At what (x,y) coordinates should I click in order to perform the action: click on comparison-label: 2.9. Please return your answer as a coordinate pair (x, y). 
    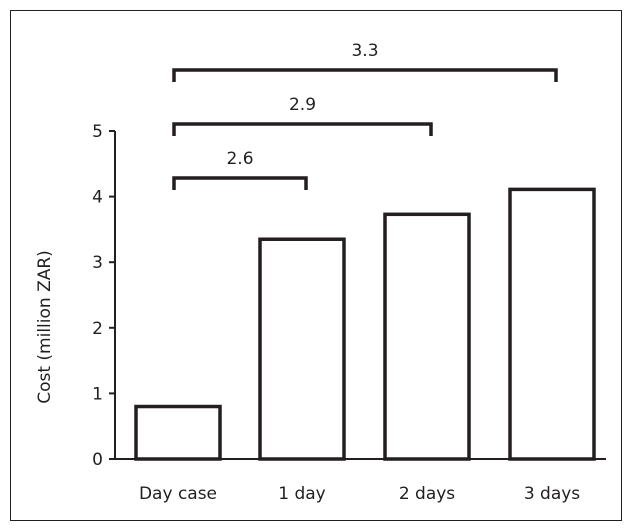
    Looking at the image, I should click on (302, 105).